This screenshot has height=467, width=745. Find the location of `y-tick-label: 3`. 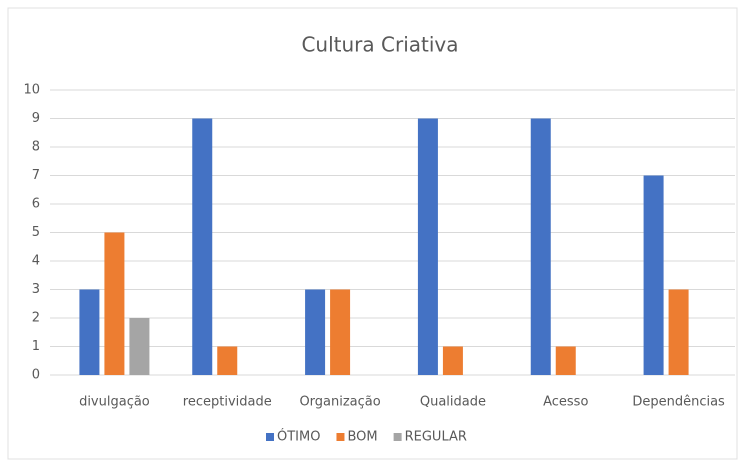

y-tick-label: 3 is located at coordinates (36, 289).